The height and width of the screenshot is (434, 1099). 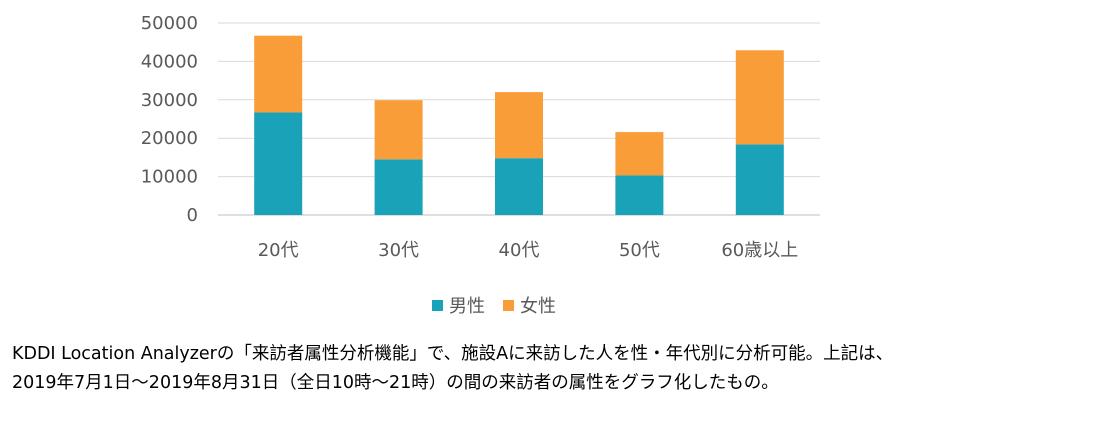 I want to click on y-tick-label: 30000, so click(x=169, y=100).